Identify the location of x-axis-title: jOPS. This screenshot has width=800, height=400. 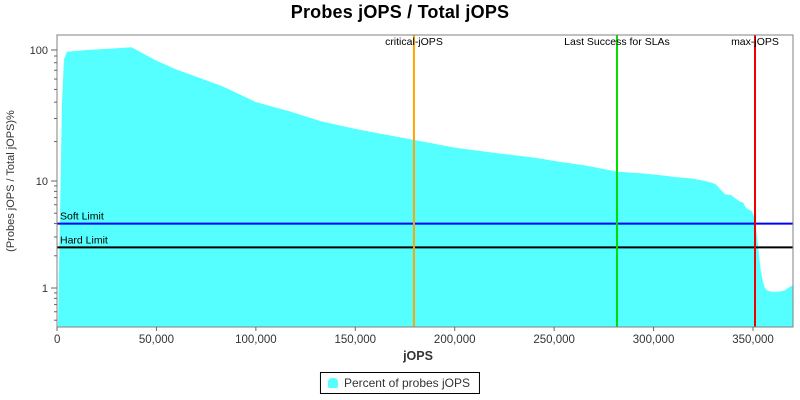
(417, 356).